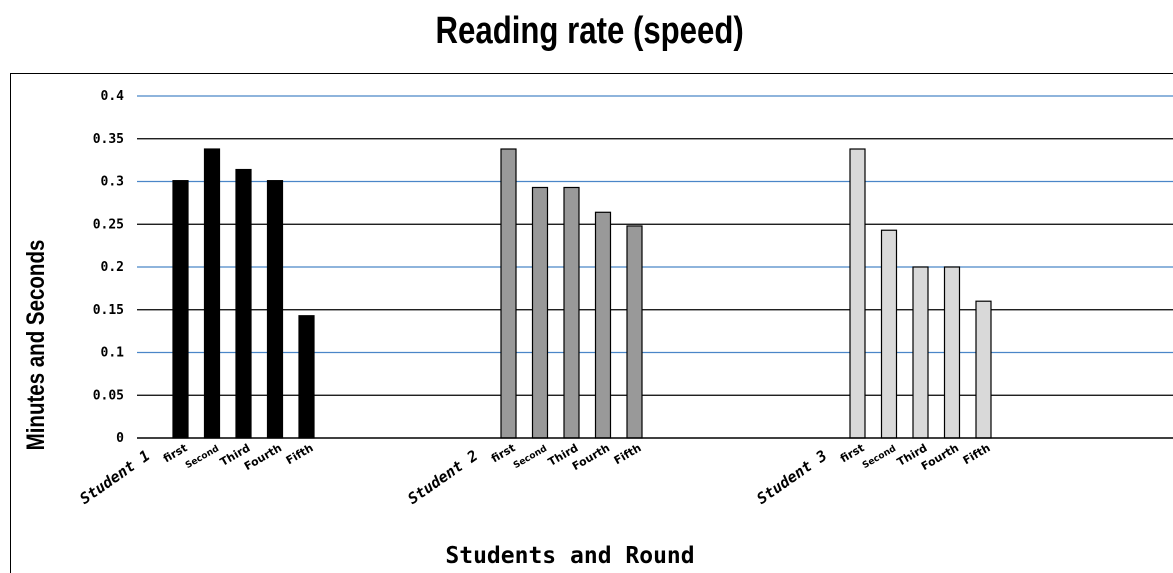  Describe the element at coordinates (569, 555) in the screenshot. I see `x-axis-label: Students and Round` at that location.